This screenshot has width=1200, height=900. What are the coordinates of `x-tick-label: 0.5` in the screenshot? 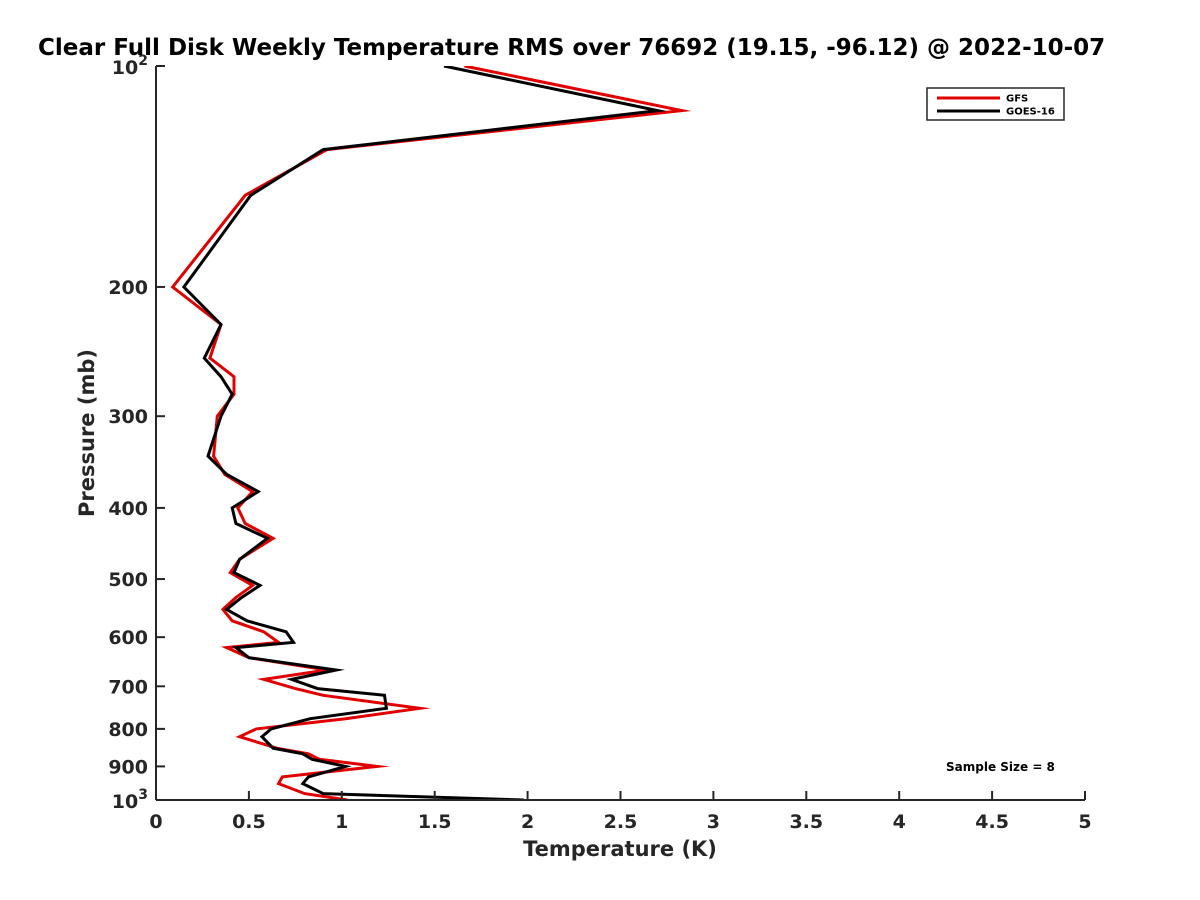 It's located at (249, 822).